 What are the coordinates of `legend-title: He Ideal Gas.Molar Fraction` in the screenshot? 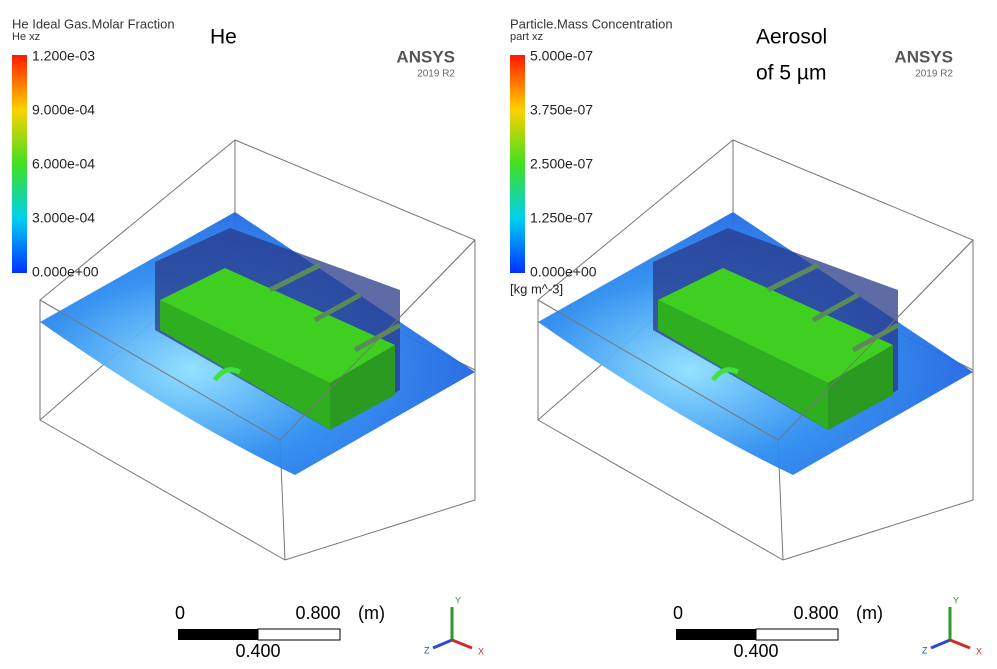 It's located at (93, 23).